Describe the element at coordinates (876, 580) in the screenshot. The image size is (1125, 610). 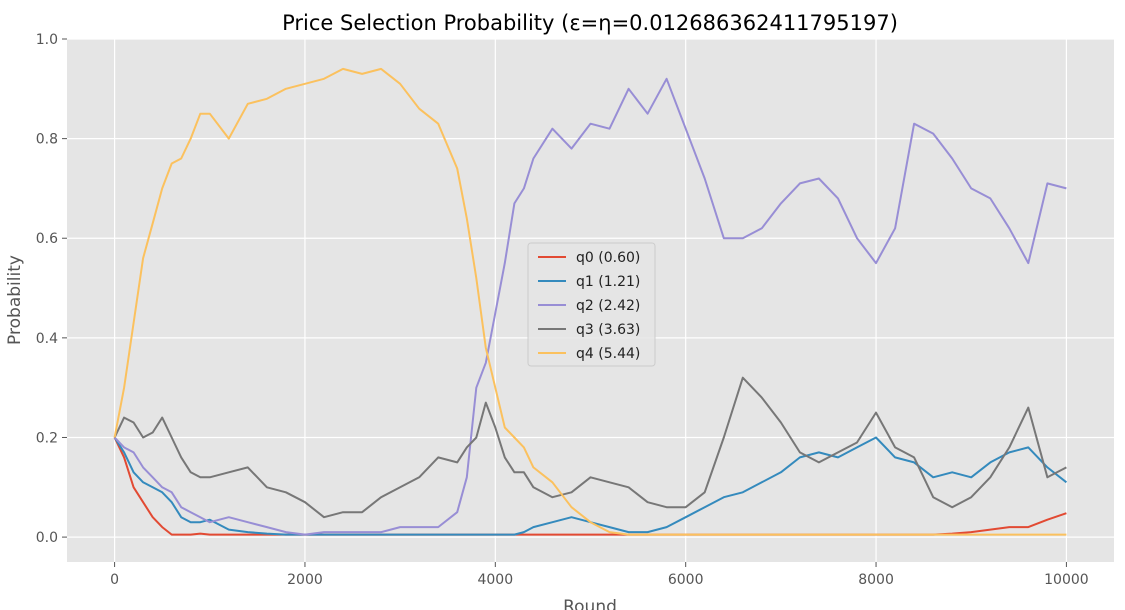
I see `x-tick-label: 8000` at that location.